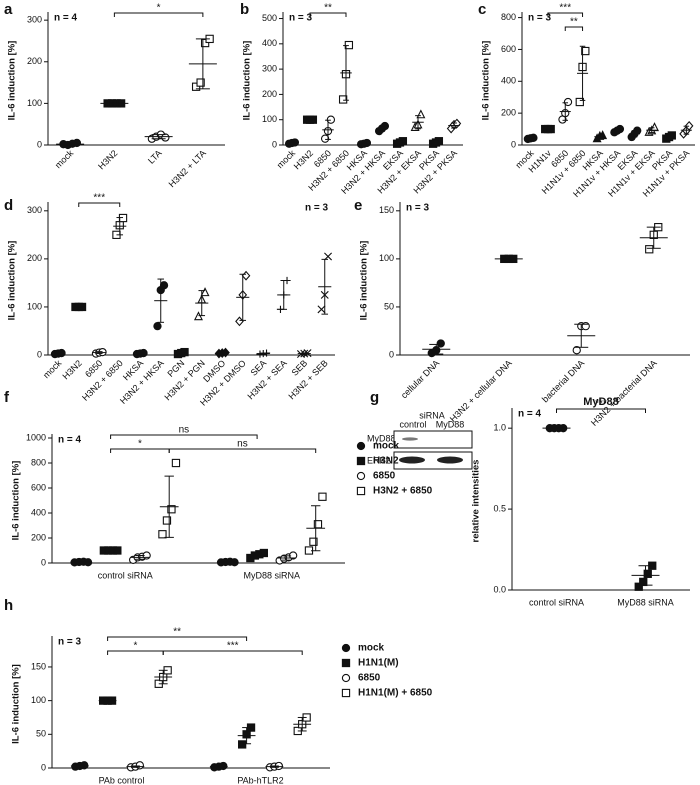  I want to click on blot-header: siRNA, so click(432, 415).